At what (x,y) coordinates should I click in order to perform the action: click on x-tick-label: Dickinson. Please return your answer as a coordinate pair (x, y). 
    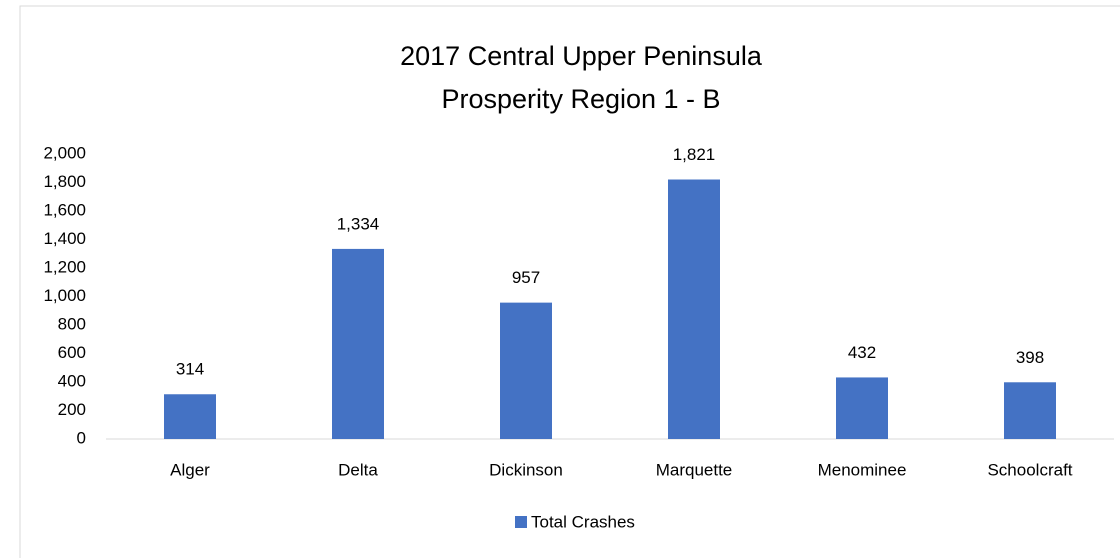
    Looking at the image, I should click on (526, 469).